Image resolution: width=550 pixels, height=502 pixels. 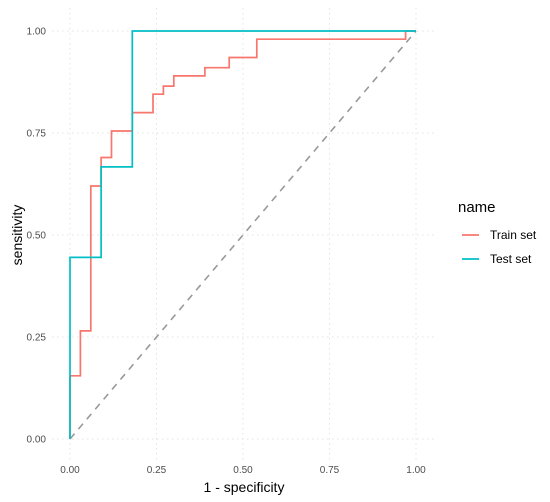 I want to click on legend-title: name, so click(x=477, y=207).